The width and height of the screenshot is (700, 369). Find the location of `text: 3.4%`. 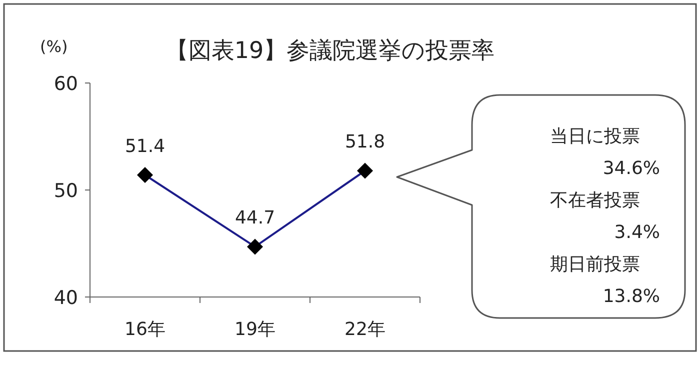

text: 3.4% is located at coordinates (637, 232).